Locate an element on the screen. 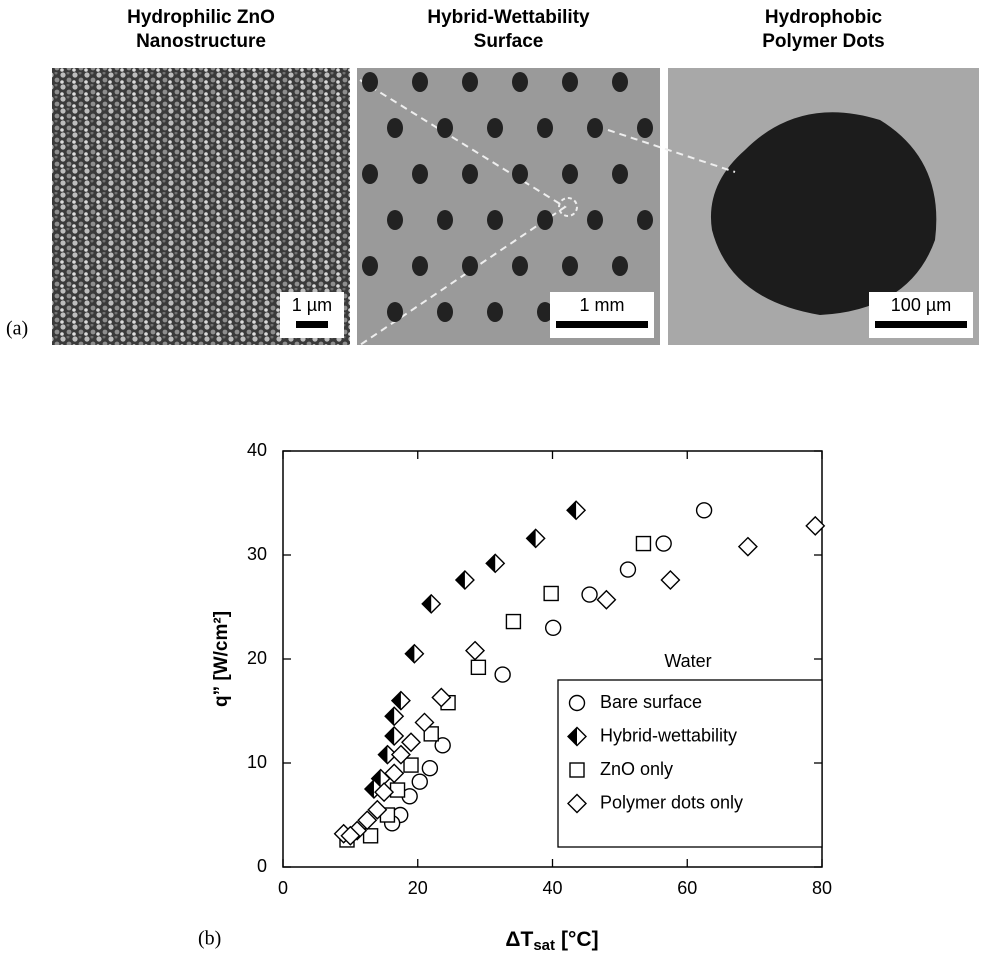 The width and height of the screenshot is (981, 962). legend-label: ZnO only is located at coordinates (636, 769).